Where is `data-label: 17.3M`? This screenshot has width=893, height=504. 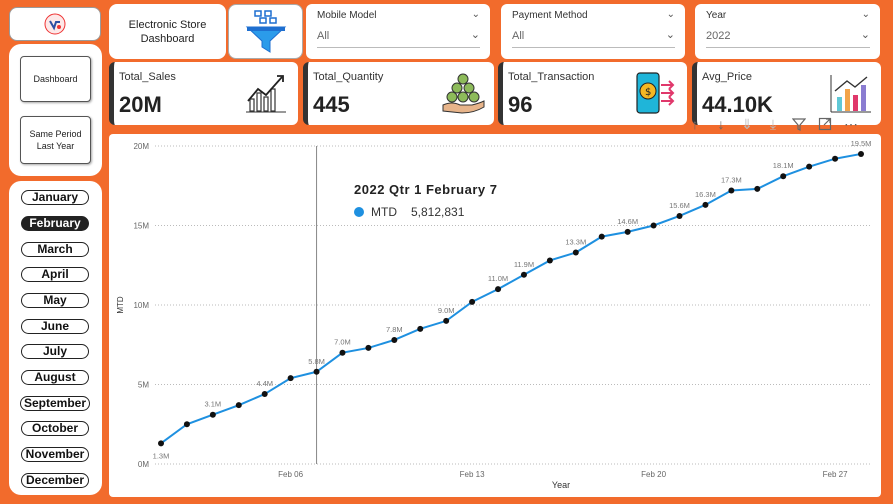
data-label: 17.3M is located at coordinates (731, 180).